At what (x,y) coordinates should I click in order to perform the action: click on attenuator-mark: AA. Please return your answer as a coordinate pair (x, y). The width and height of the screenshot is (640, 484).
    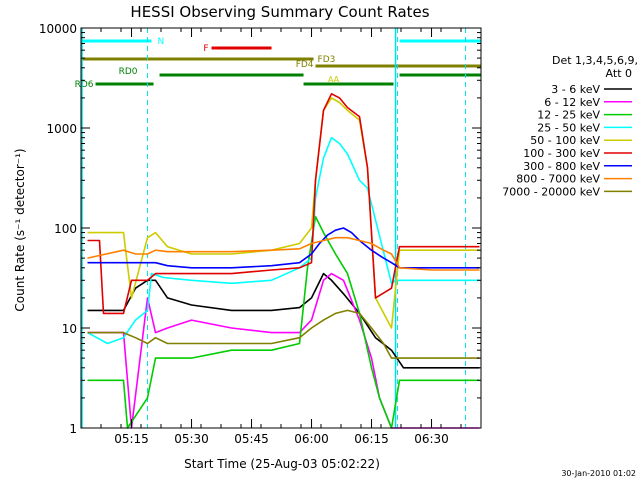
    Looking at the image, I should click on (334, 79).